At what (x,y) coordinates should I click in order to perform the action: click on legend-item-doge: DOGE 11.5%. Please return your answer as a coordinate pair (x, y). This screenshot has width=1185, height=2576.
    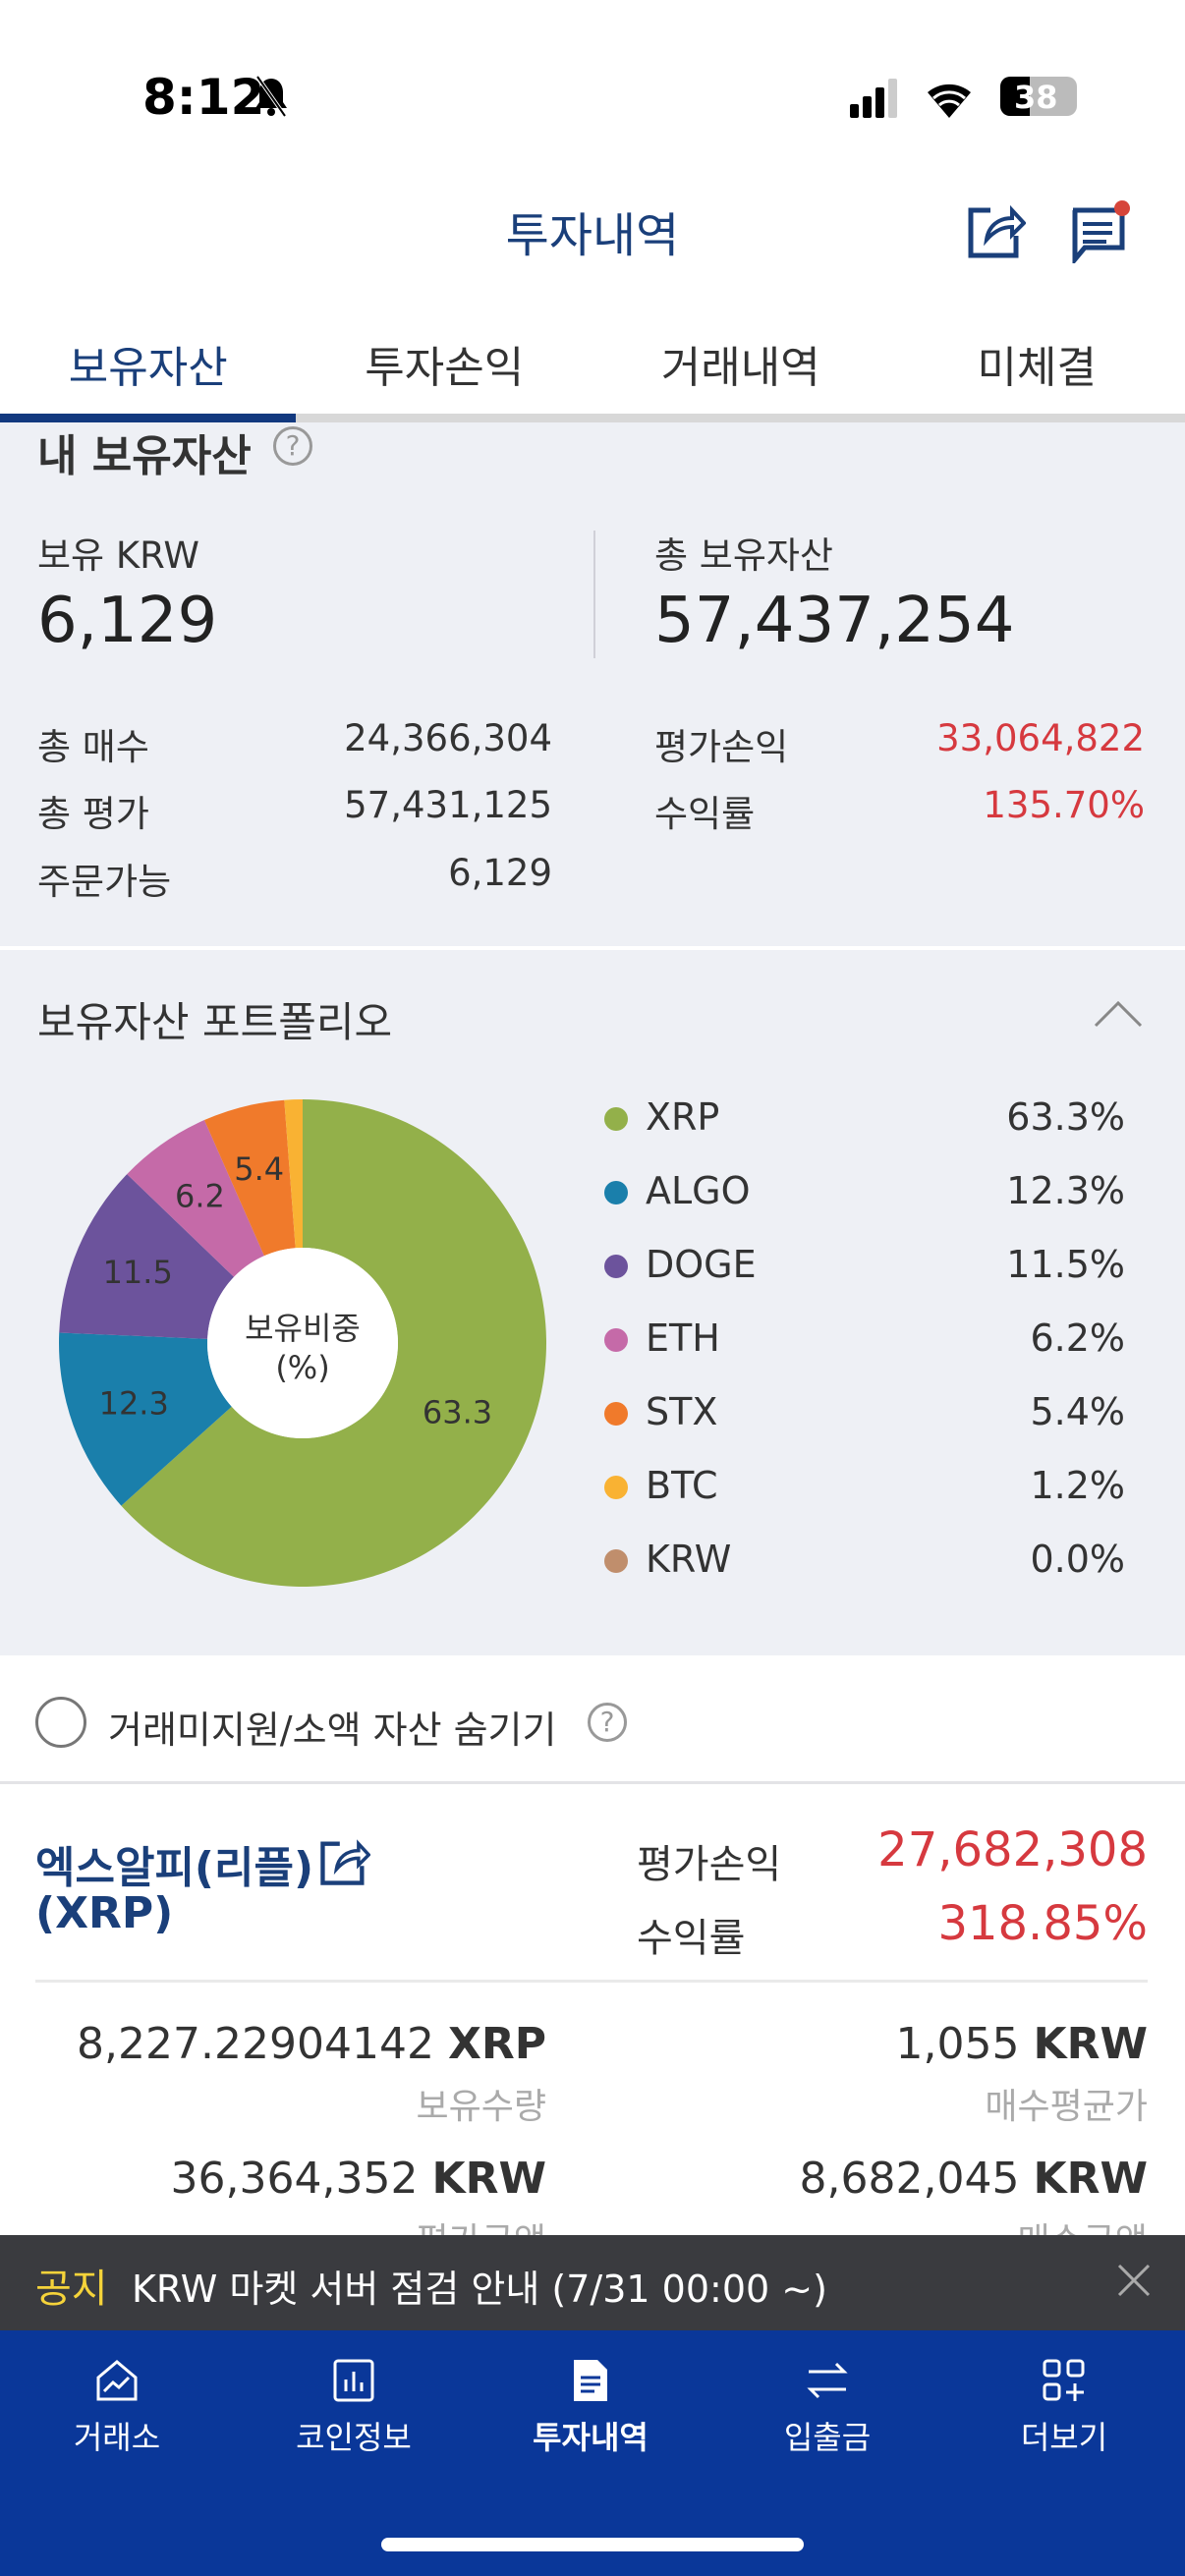
    Looking at the image, I should click on (865, 1266).